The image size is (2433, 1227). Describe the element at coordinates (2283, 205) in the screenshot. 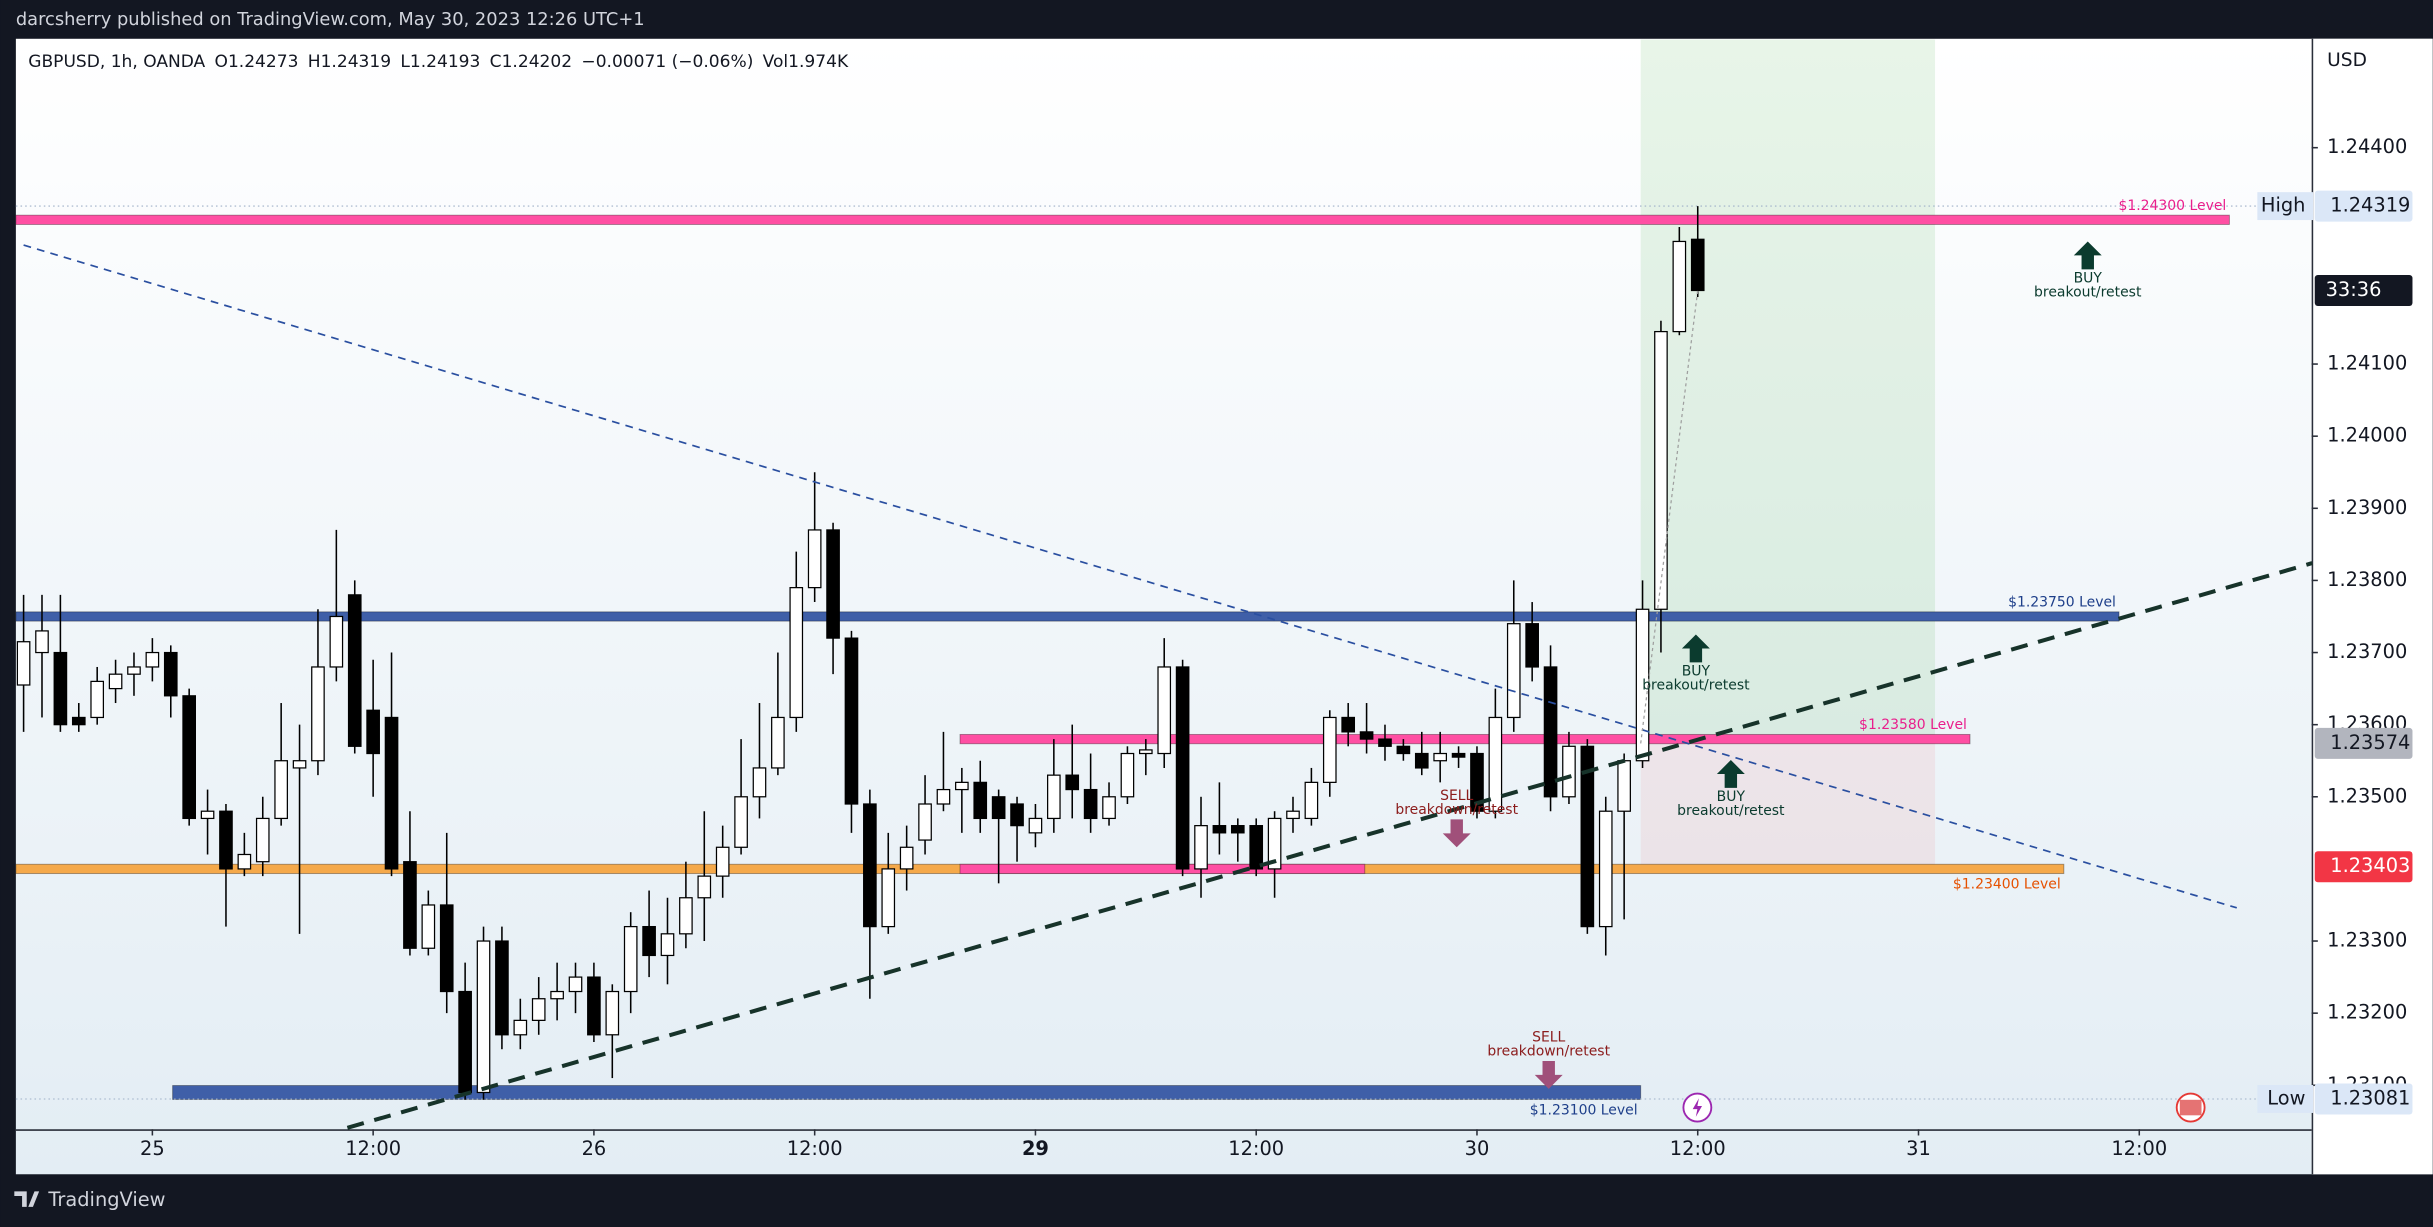

I see `marker-name: High` at that location.